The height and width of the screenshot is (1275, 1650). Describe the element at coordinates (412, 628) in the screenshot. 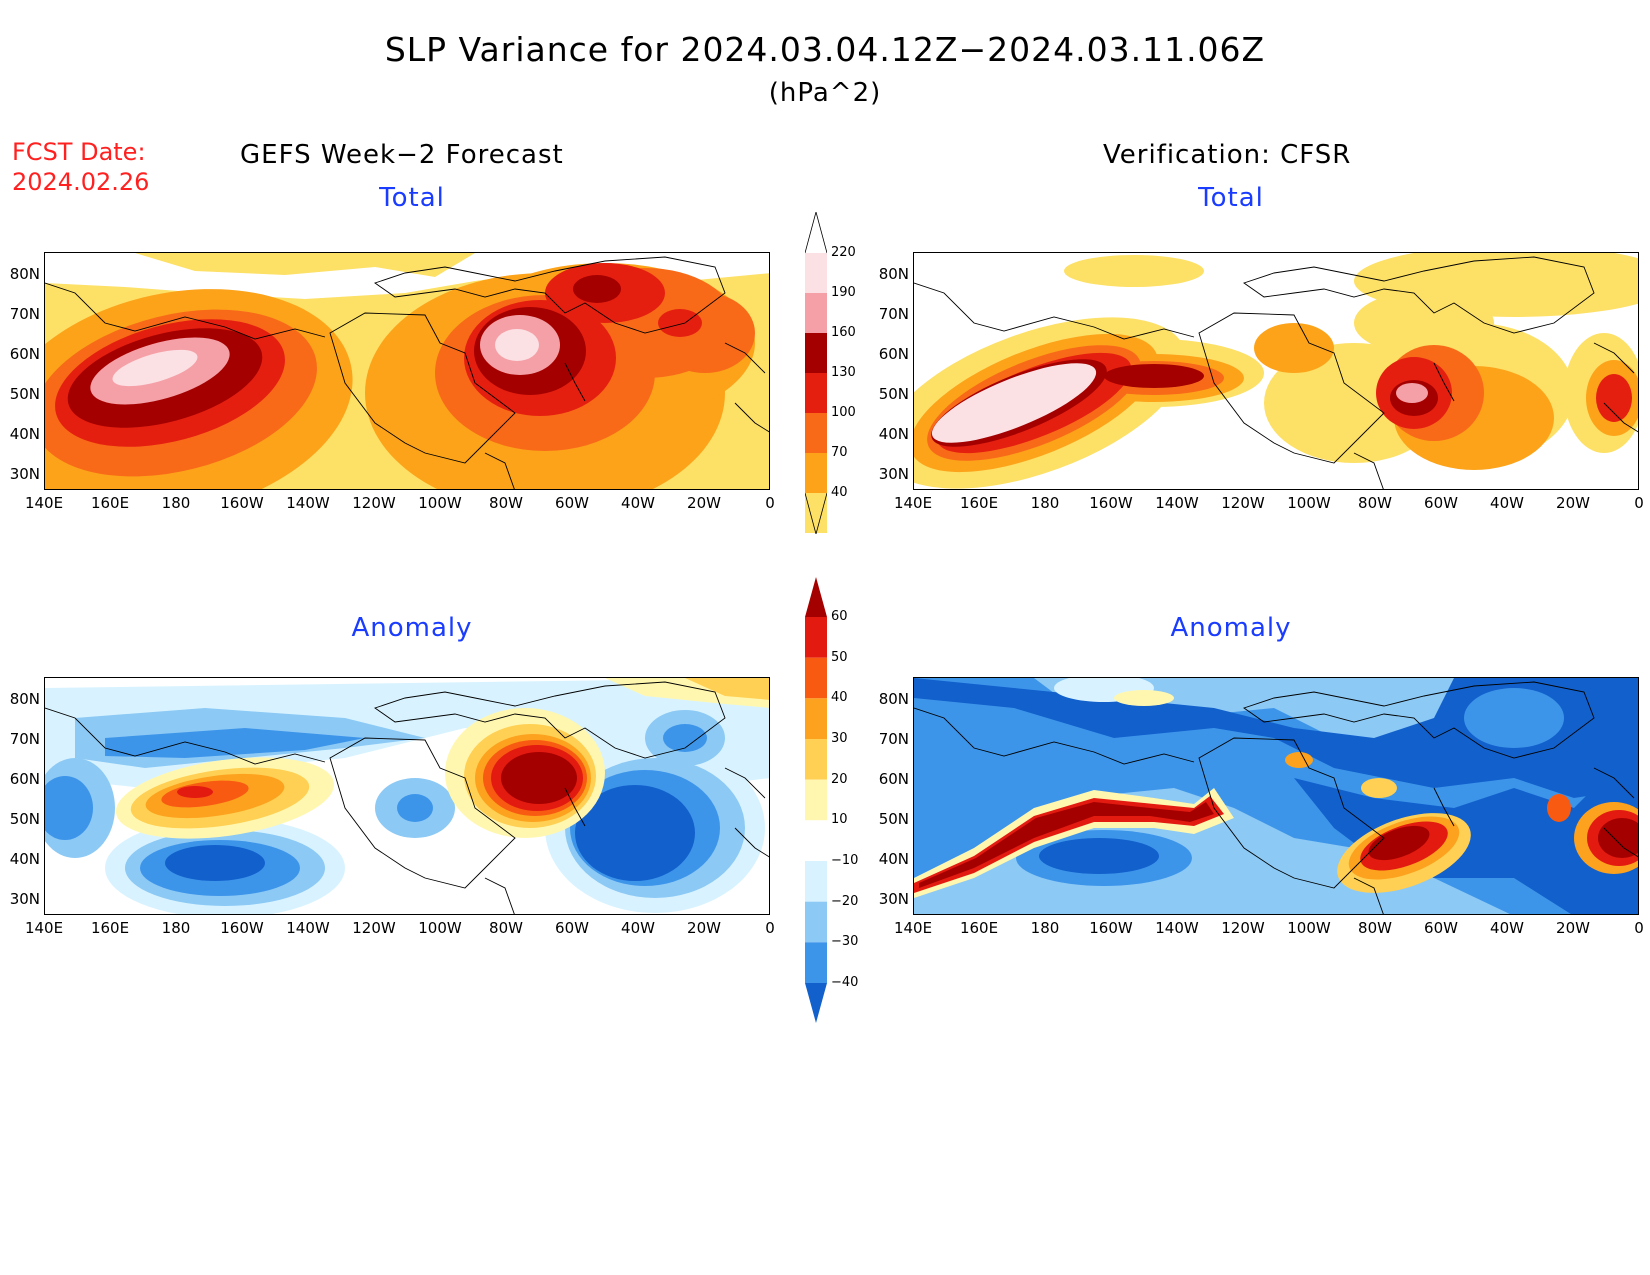

I see `panel-title-forecast-anomaly: Anomaly` at that location.